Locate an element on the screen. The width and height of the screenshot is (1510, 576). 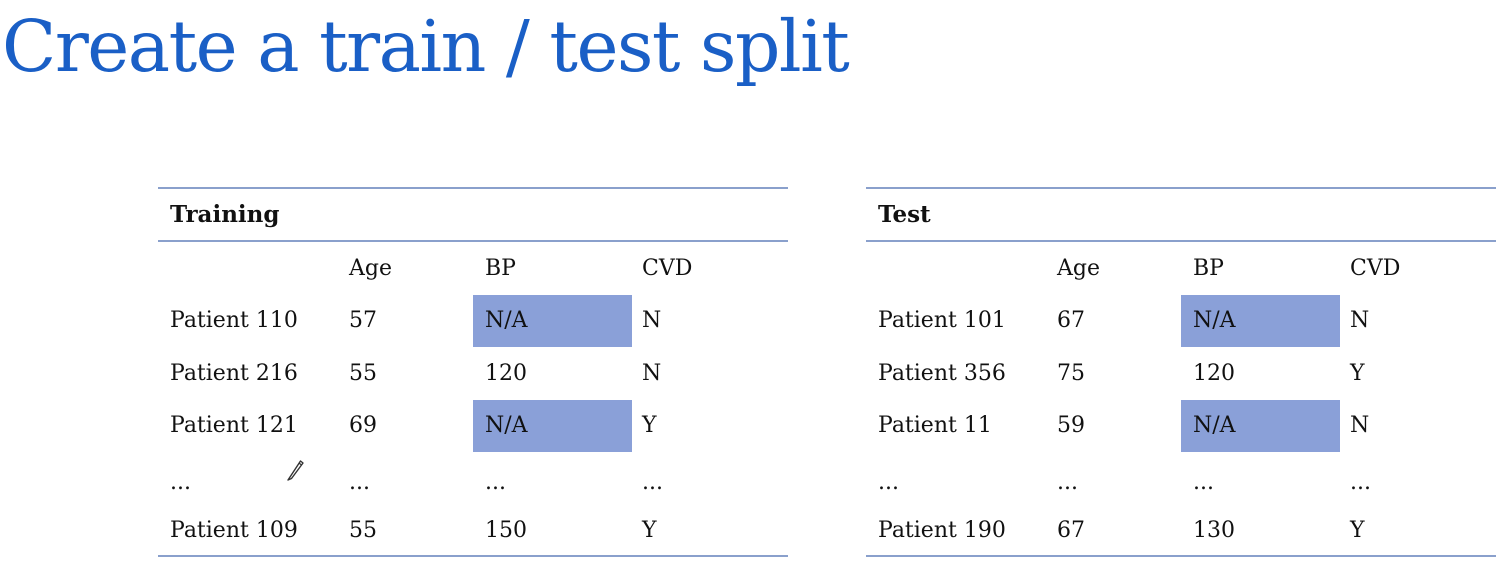
patient-name: Patient 216 is located at coordinates (234, 373).